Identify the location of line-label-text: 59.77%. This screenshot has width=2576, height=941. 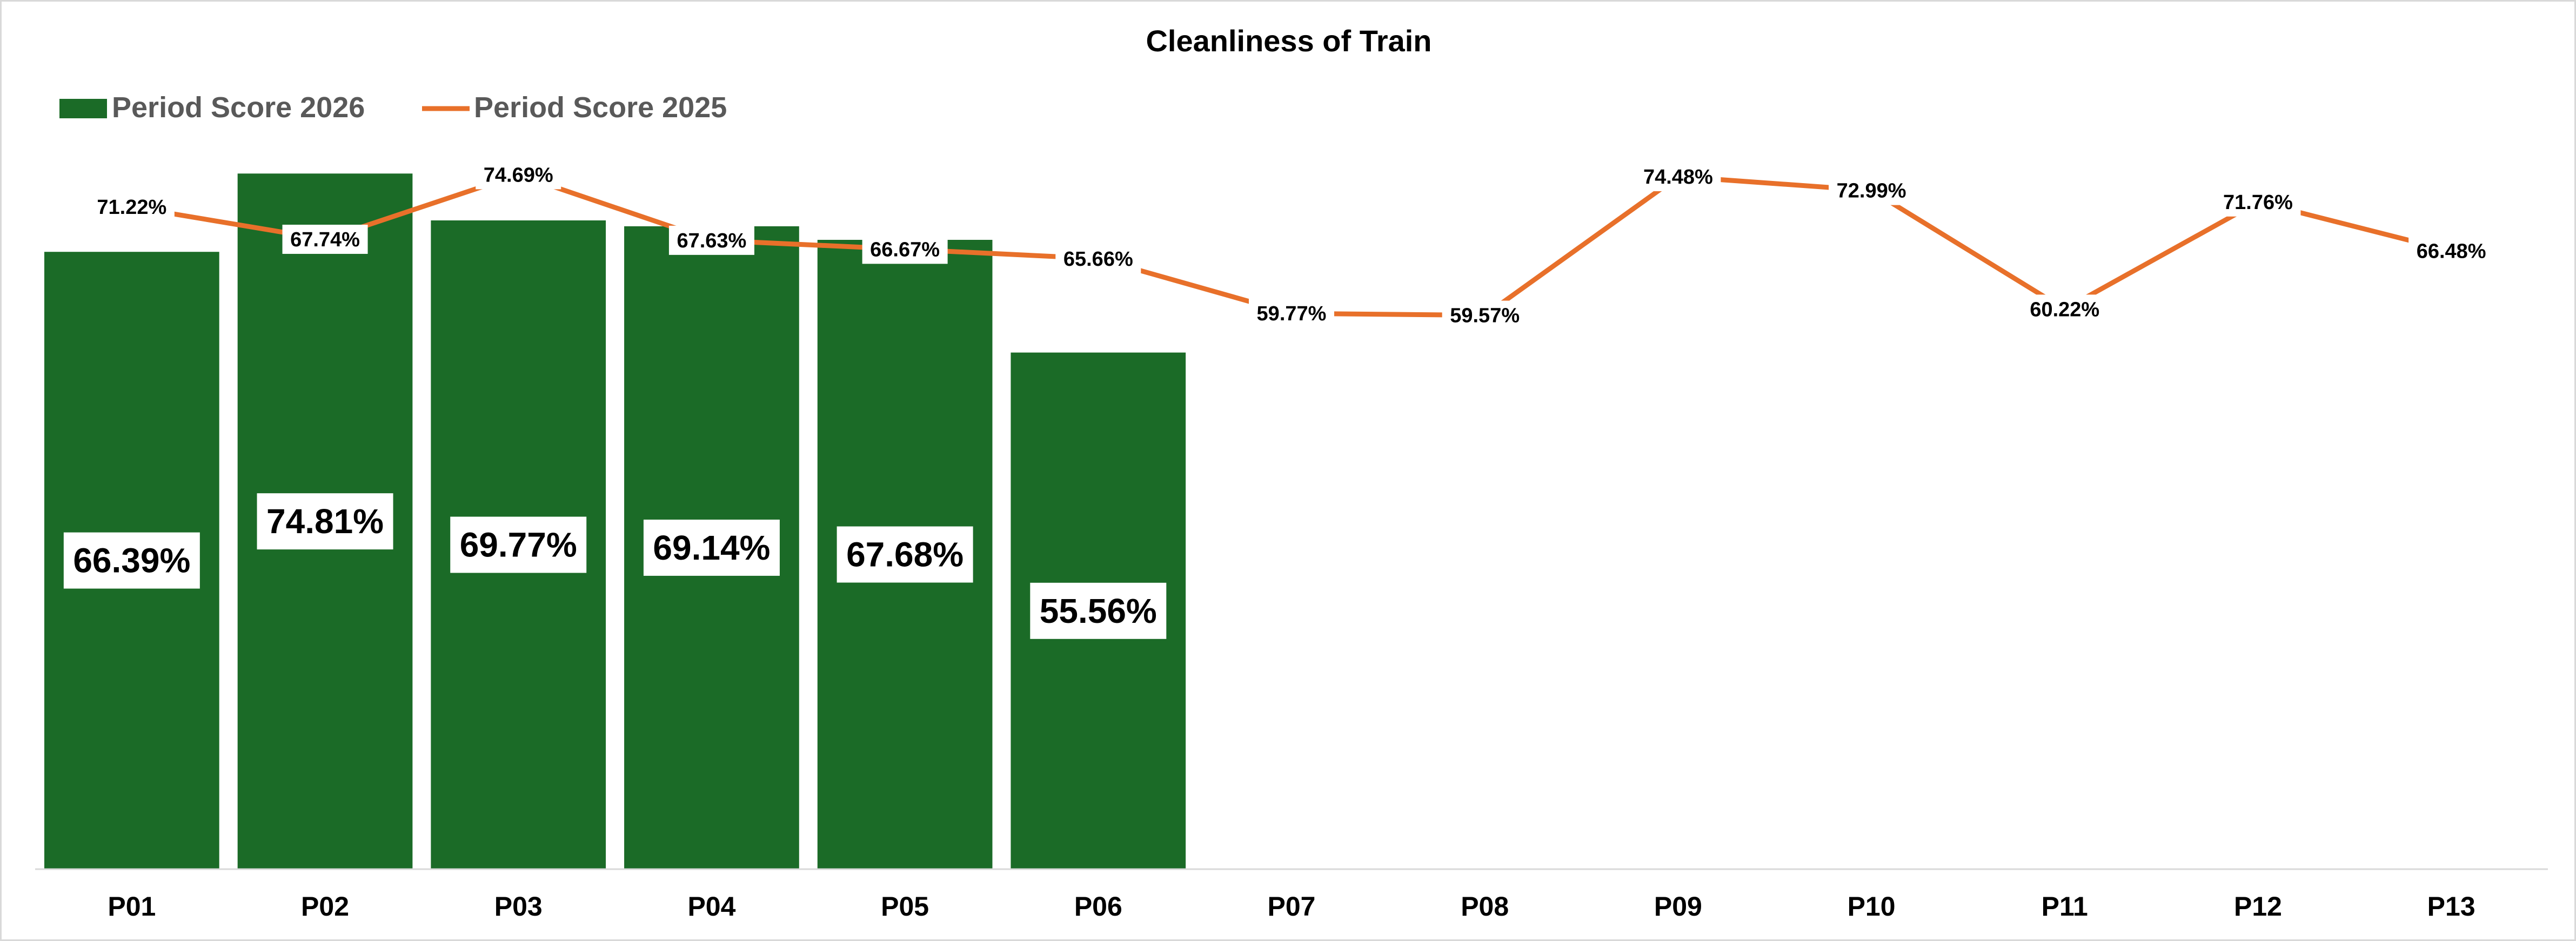
(1292, 314).